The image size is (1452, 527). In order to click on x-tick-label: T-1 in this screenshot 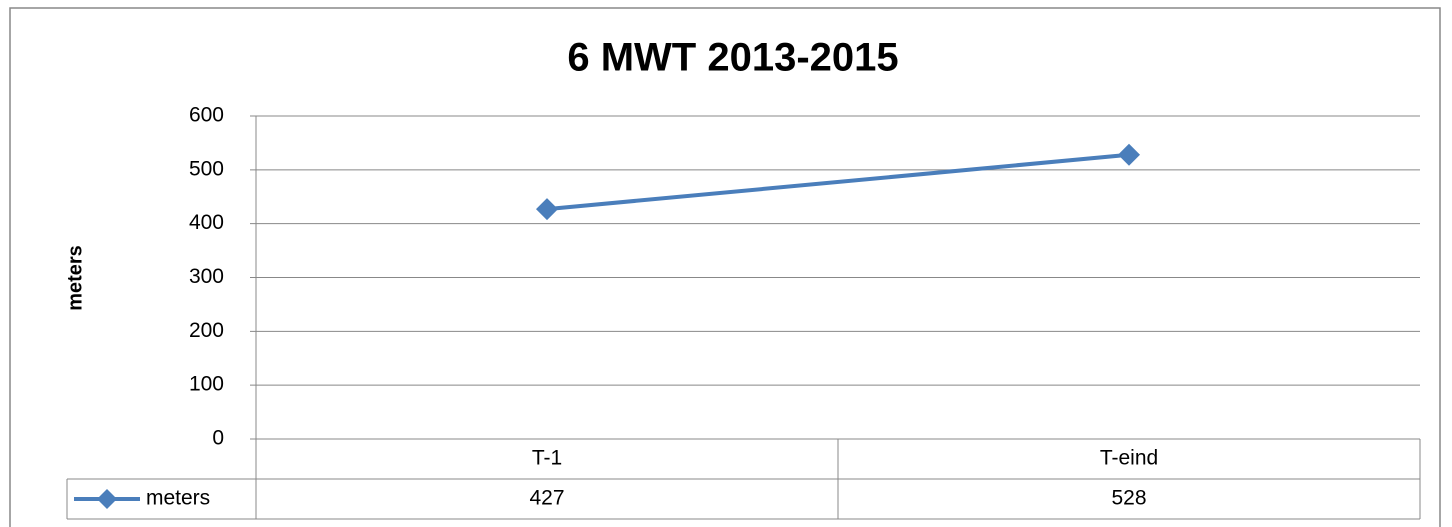, I will do `click(547, 458)`.